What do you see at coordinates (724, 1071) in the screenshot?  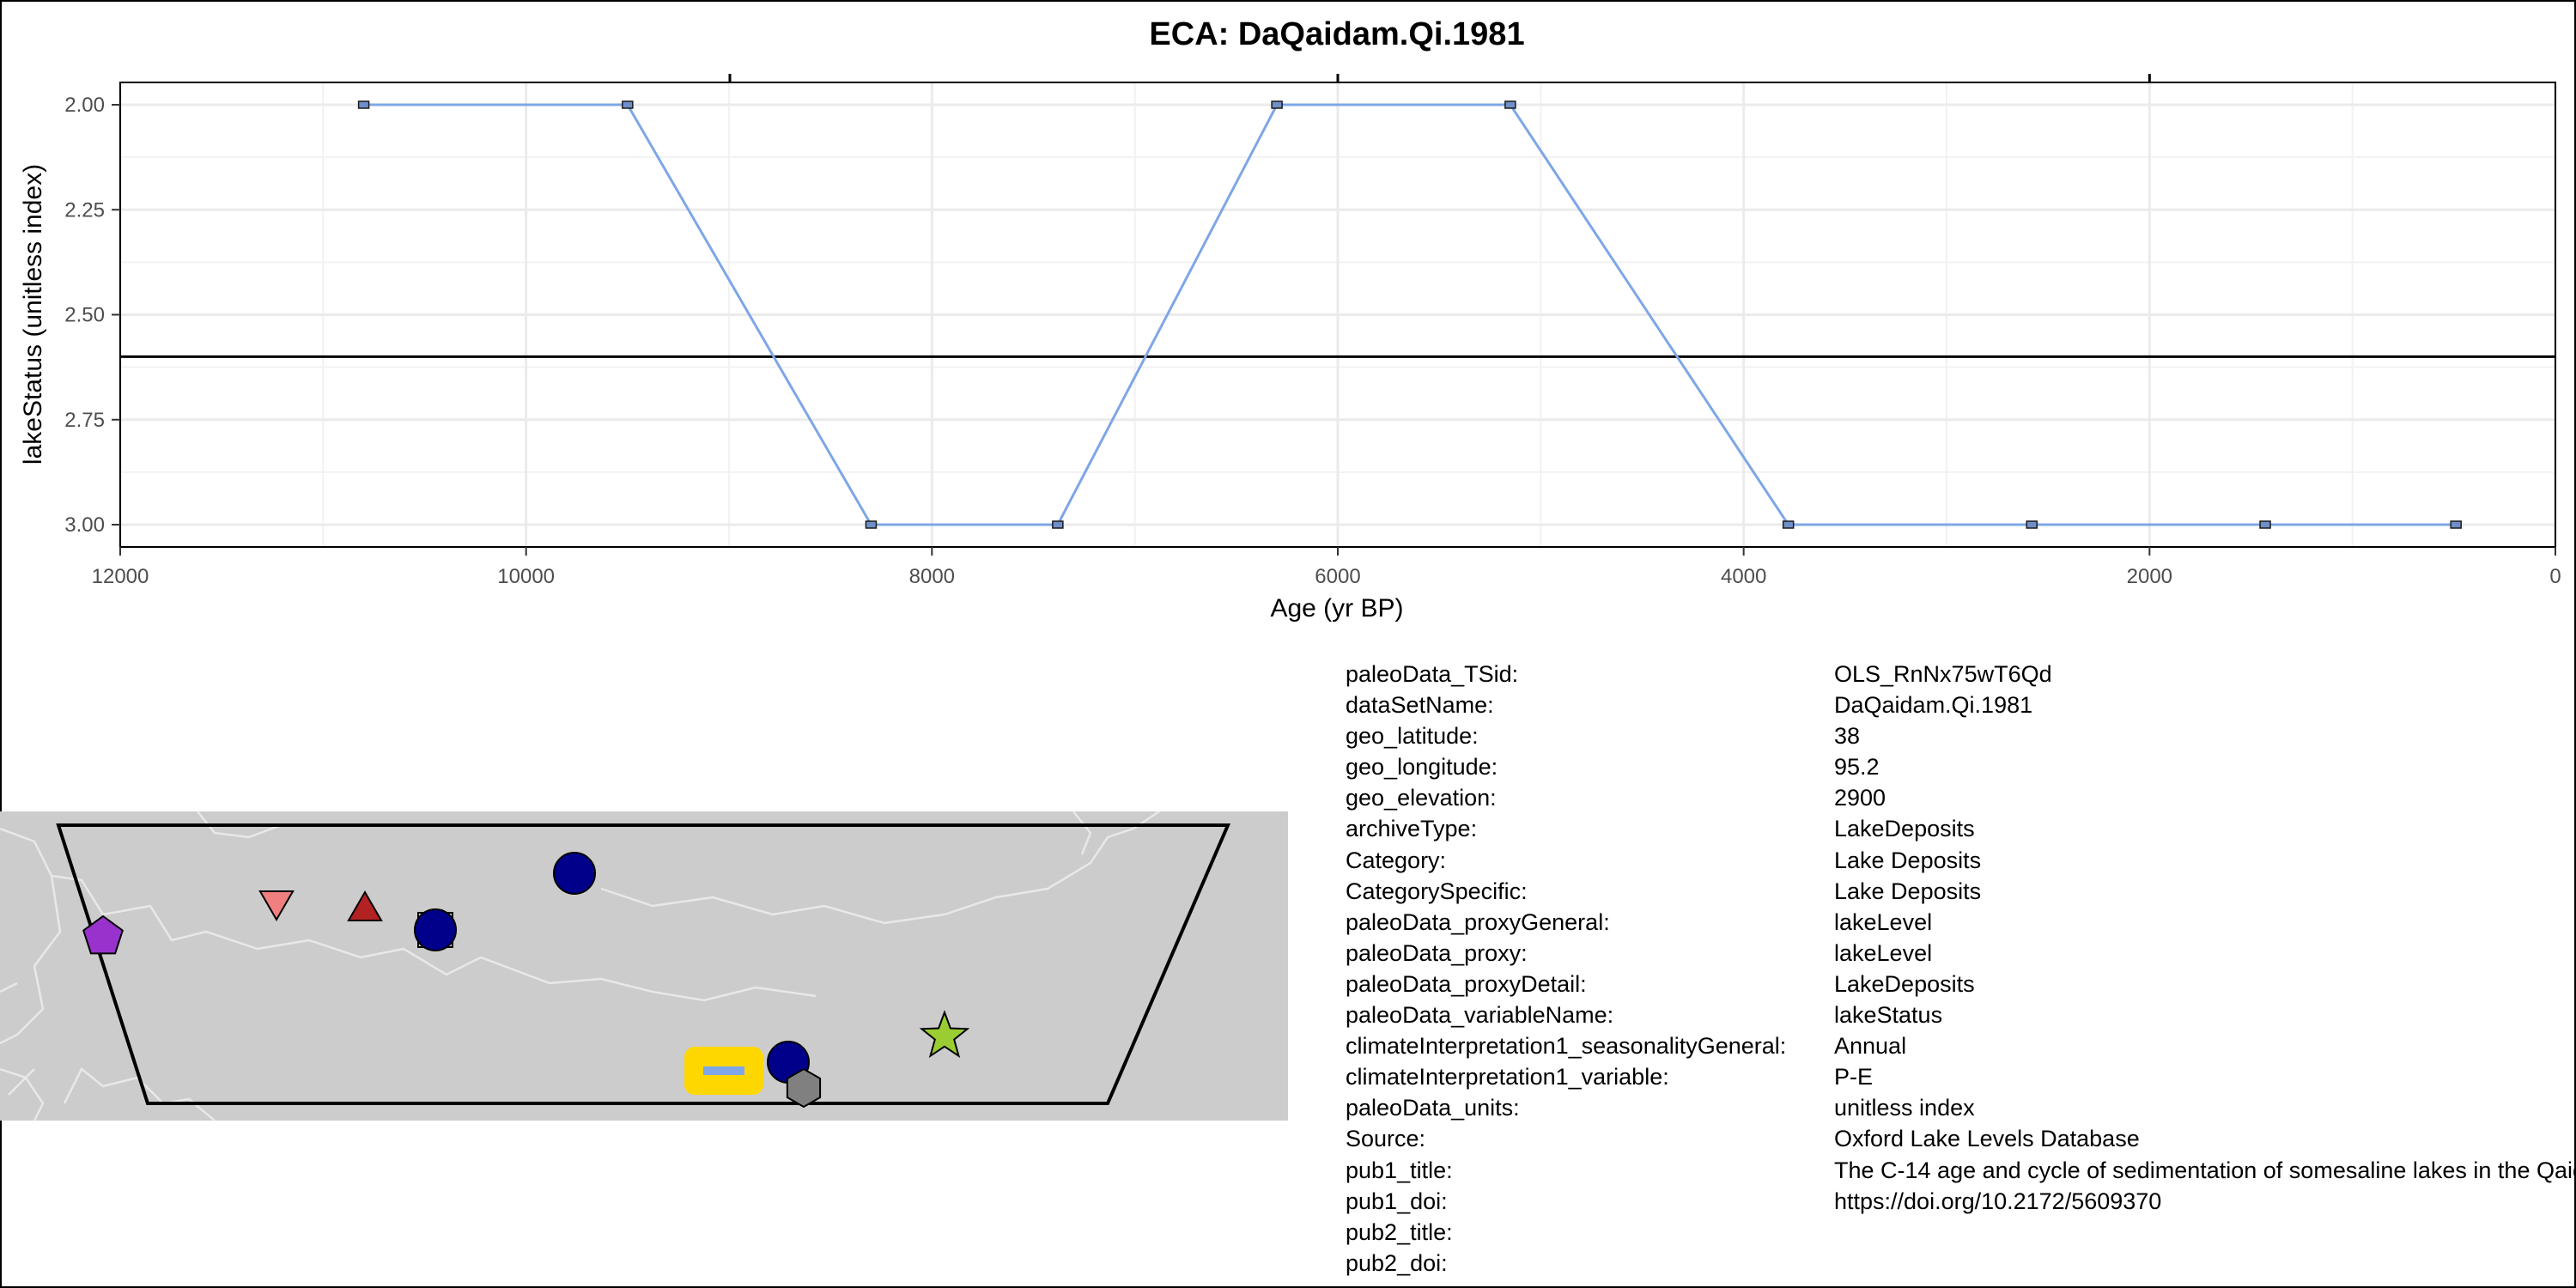 I see `site-marker` at bounding box center [724, 1071].